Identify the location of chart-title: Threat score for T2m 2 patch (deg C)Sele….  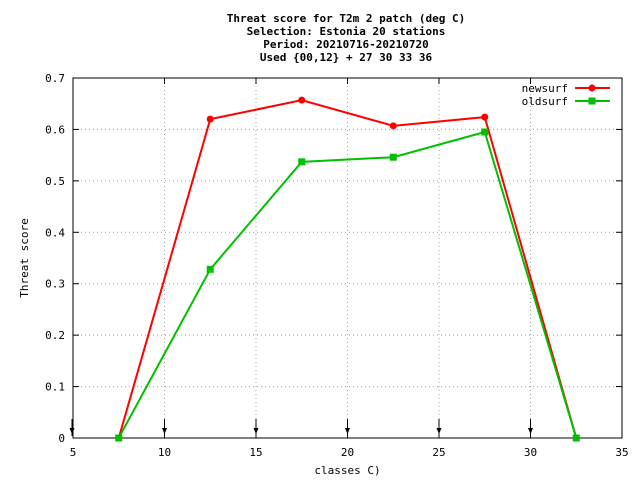
(346, 38).